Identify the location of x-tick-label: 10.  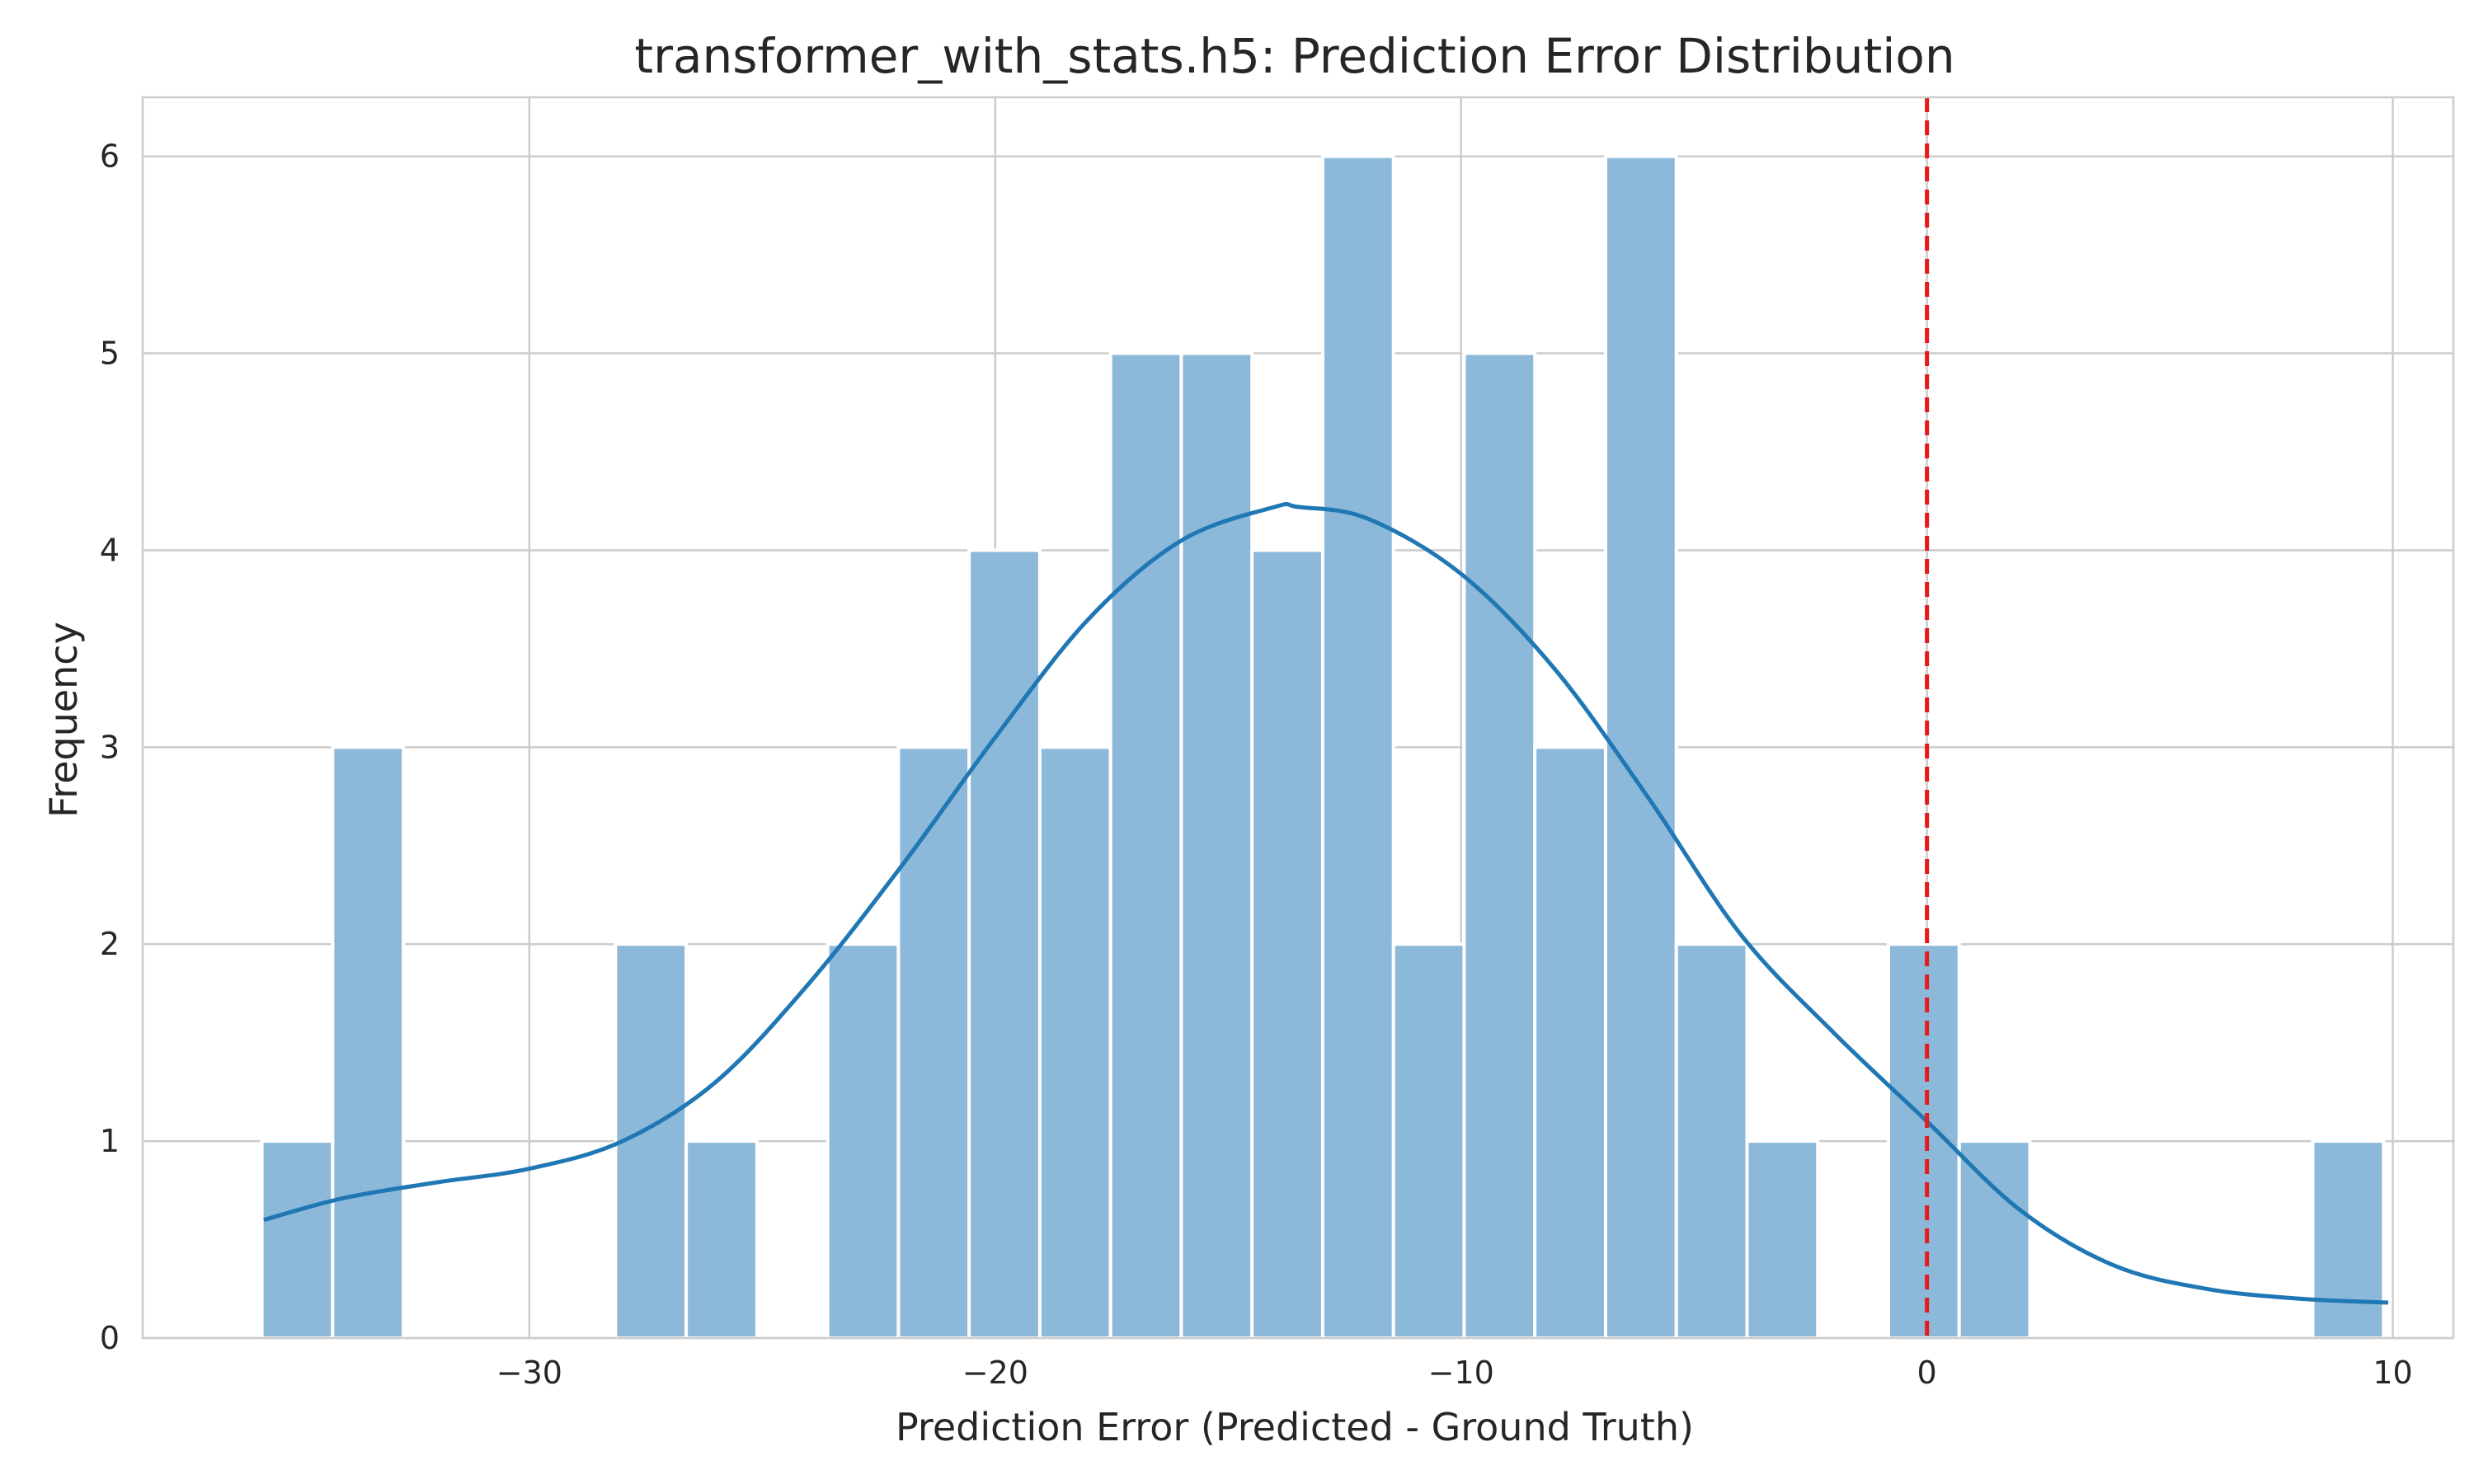
(2392, 1373).